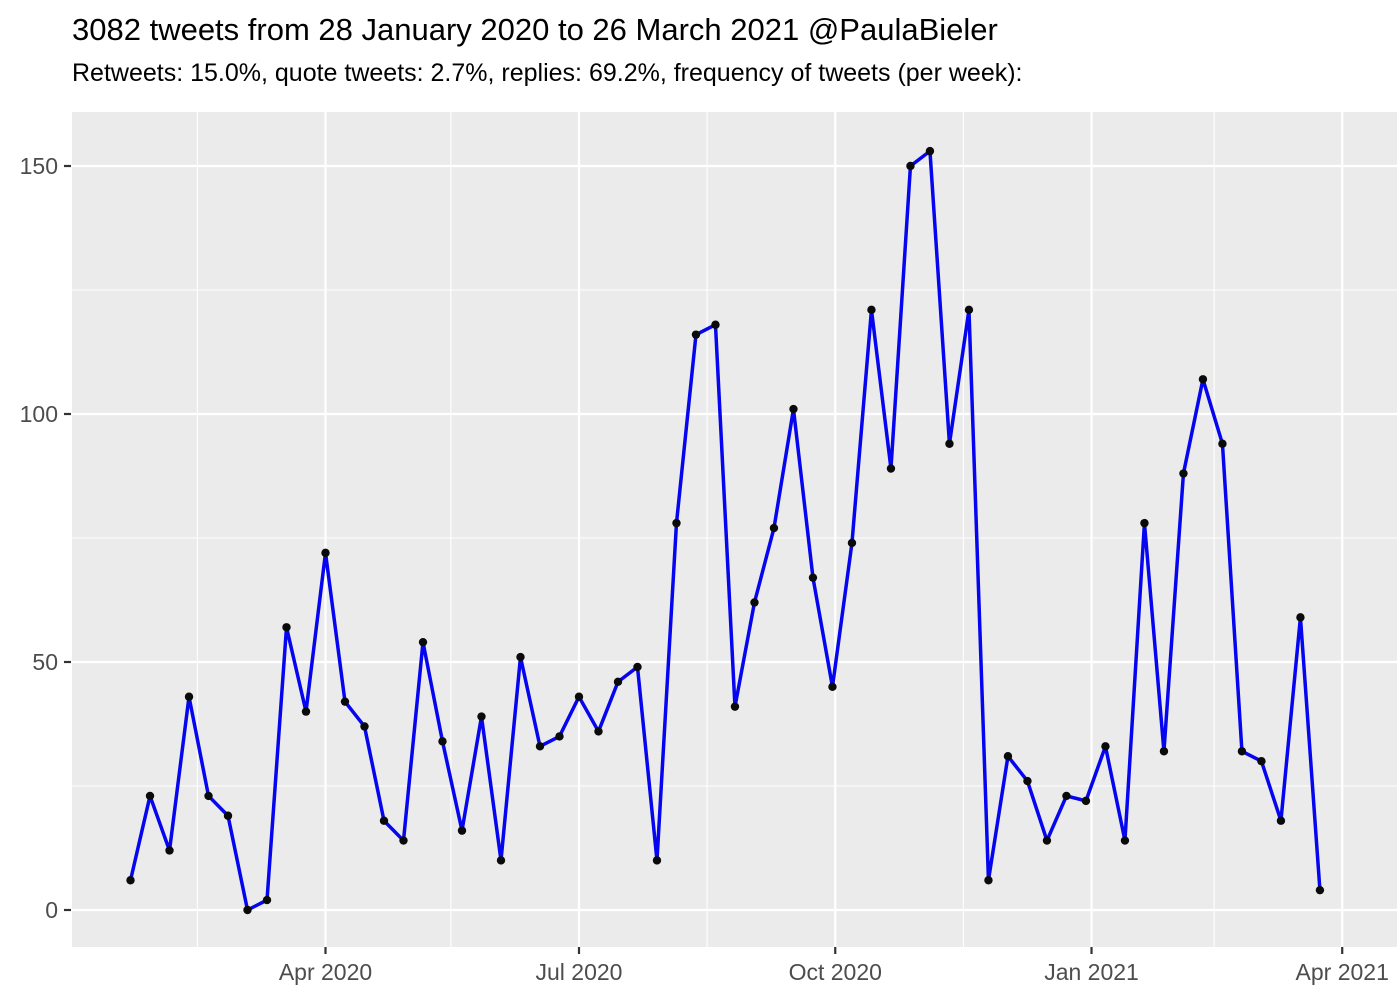 This screenshot has width=1400, height=1000. I want to click on y-tick-label: 0, so click(51, 910).